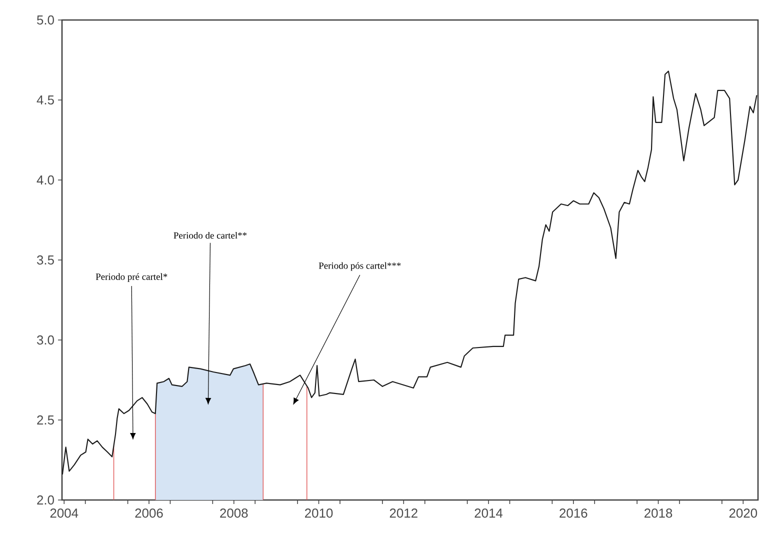 The width and height of the screenshot is (766, 535). I want to click on x-tick-label: 2004, so click(64, 513).